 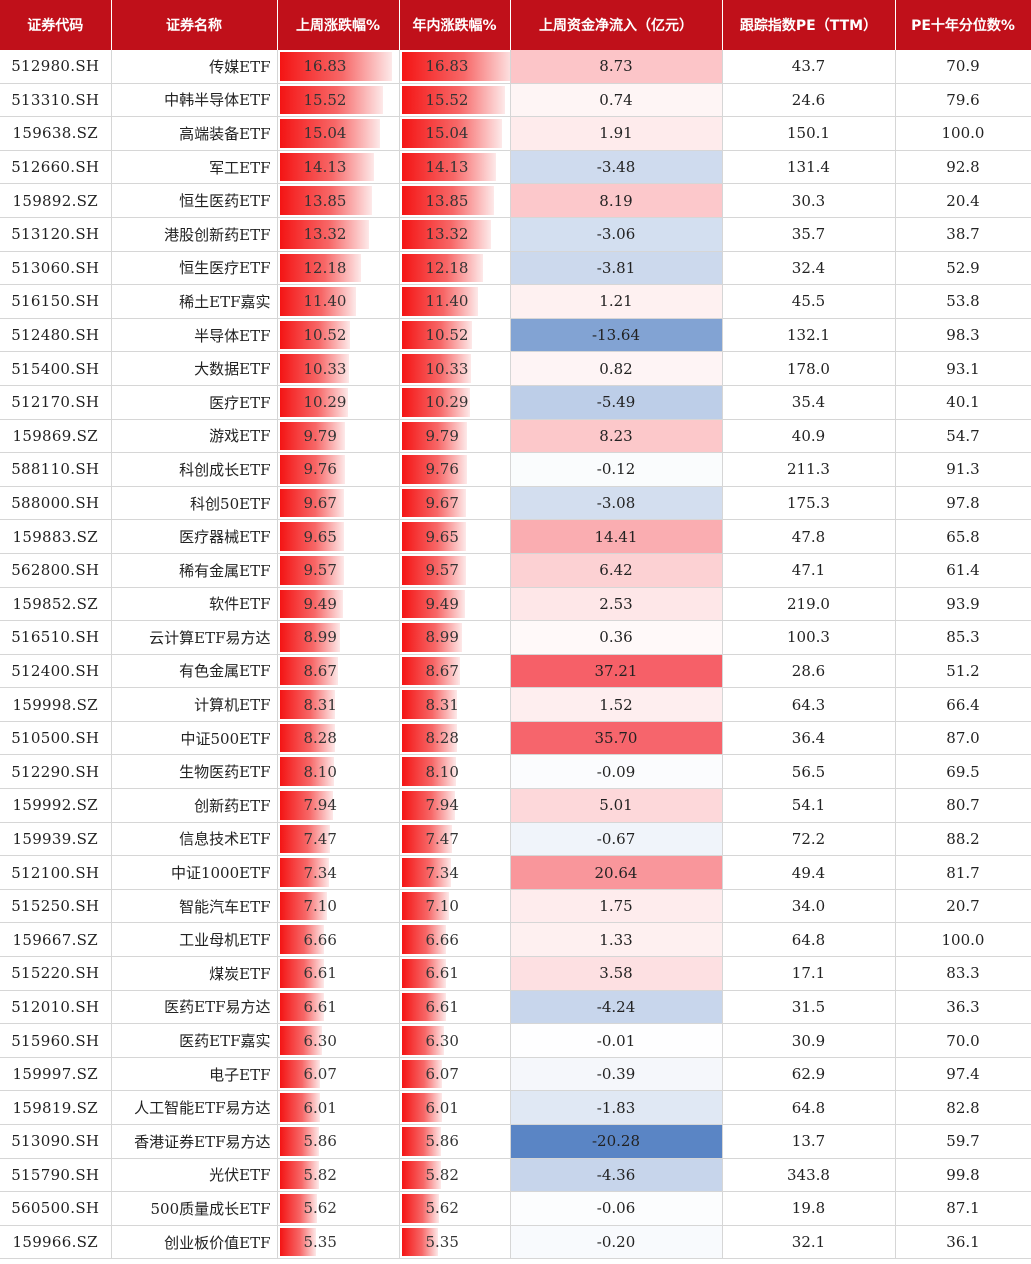 I want to click on table-row: 515400.SH 大数据ETF 10.33 10.33 0.82 178.0 93.1, so click(x=515, y=368).